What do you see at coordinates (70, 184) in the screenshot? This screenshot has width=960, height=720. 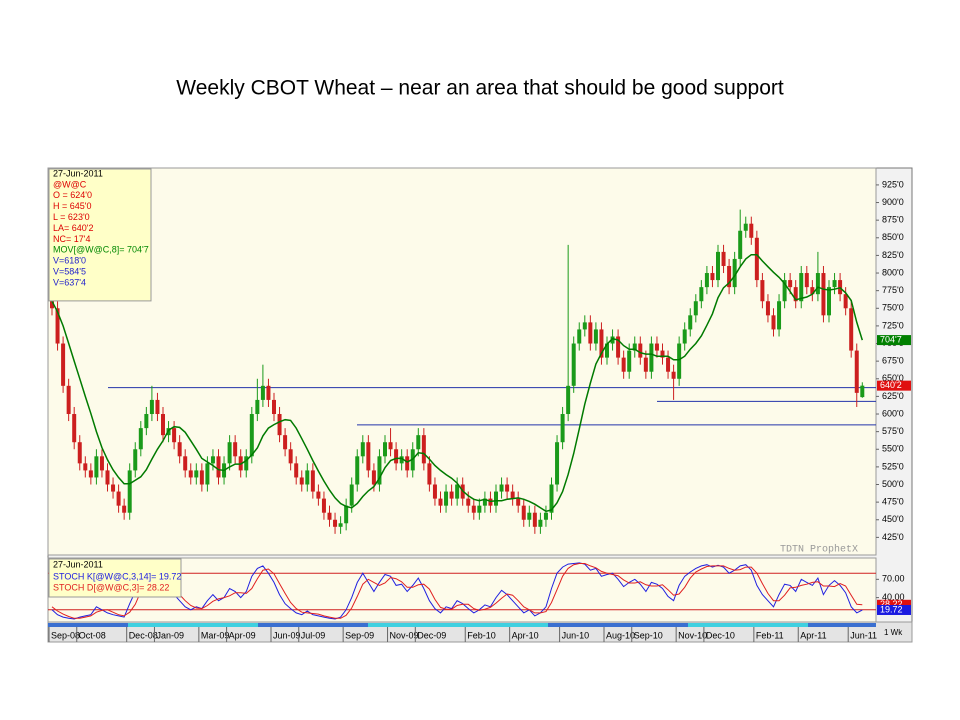 I see `info-line: @W@C` at bounding box center [70, 184].